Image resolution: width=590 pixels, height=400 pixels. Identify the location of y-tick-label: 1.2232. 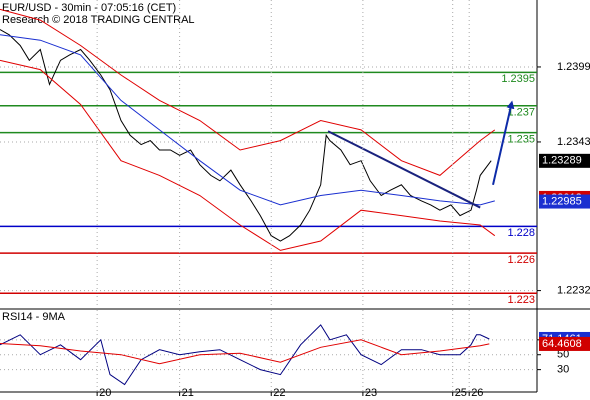
(573, 290).